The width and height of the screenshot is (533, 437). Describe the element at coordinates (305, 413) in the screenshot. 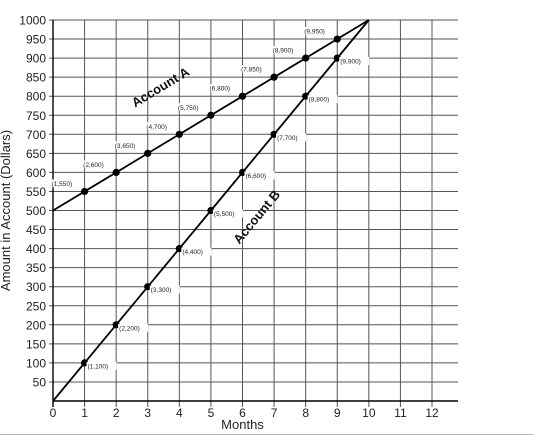

I see `x-tick-label-8: 8` at that location.